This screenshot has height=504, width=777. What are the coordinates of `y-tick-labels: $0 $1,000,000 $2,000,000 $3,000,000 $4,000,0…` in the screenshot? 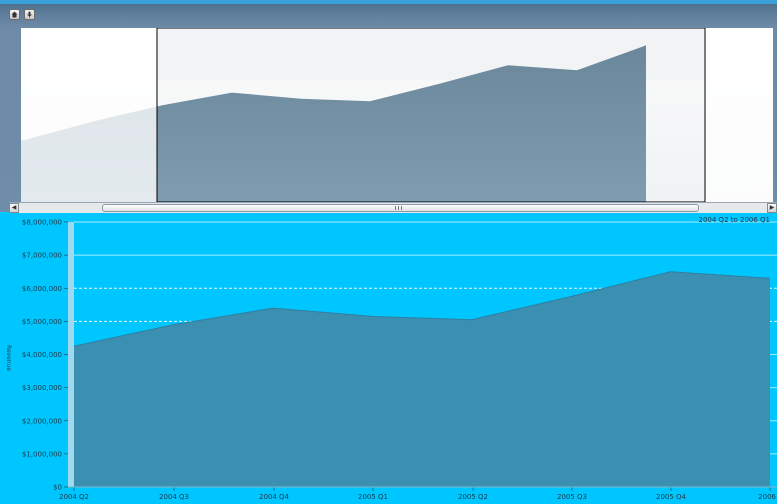 It's located at (45, 355).